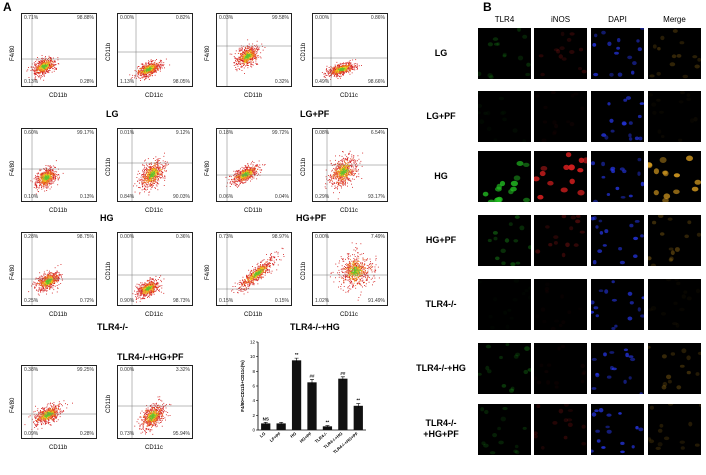  Describe the element at coordinates (322, 301) in the screenshot. I see `quadrant-value: 1.02%` at that location.